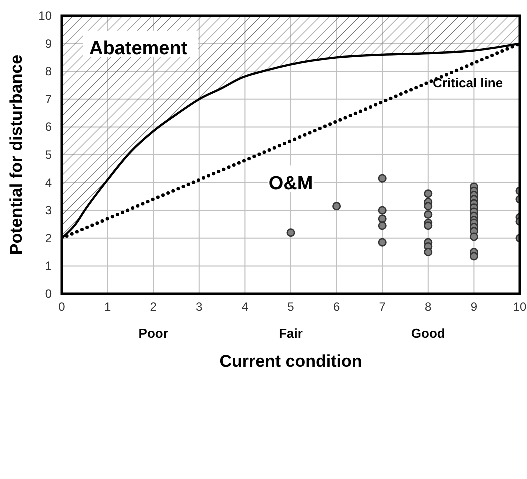 The image size is (527, 479). What do you see at coordinates (48, 71) in the screenshot?
I see `y-tick-label: 8` at bounding box center [48, 71].